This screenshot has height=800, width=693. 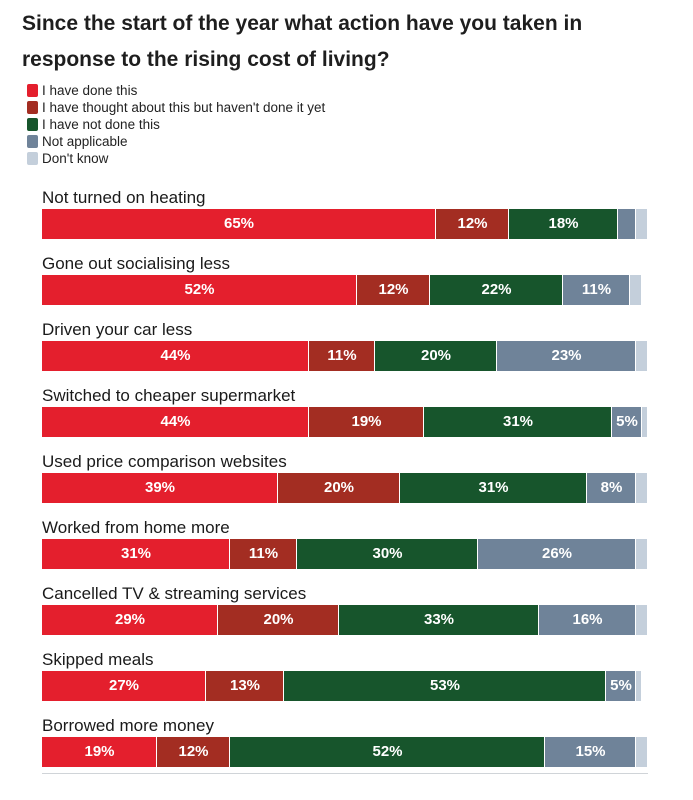 What do you see at coordinates (101, 124) in the screenshot?
I see `legend-label: I have not done this` at bounding box center [101, 124].